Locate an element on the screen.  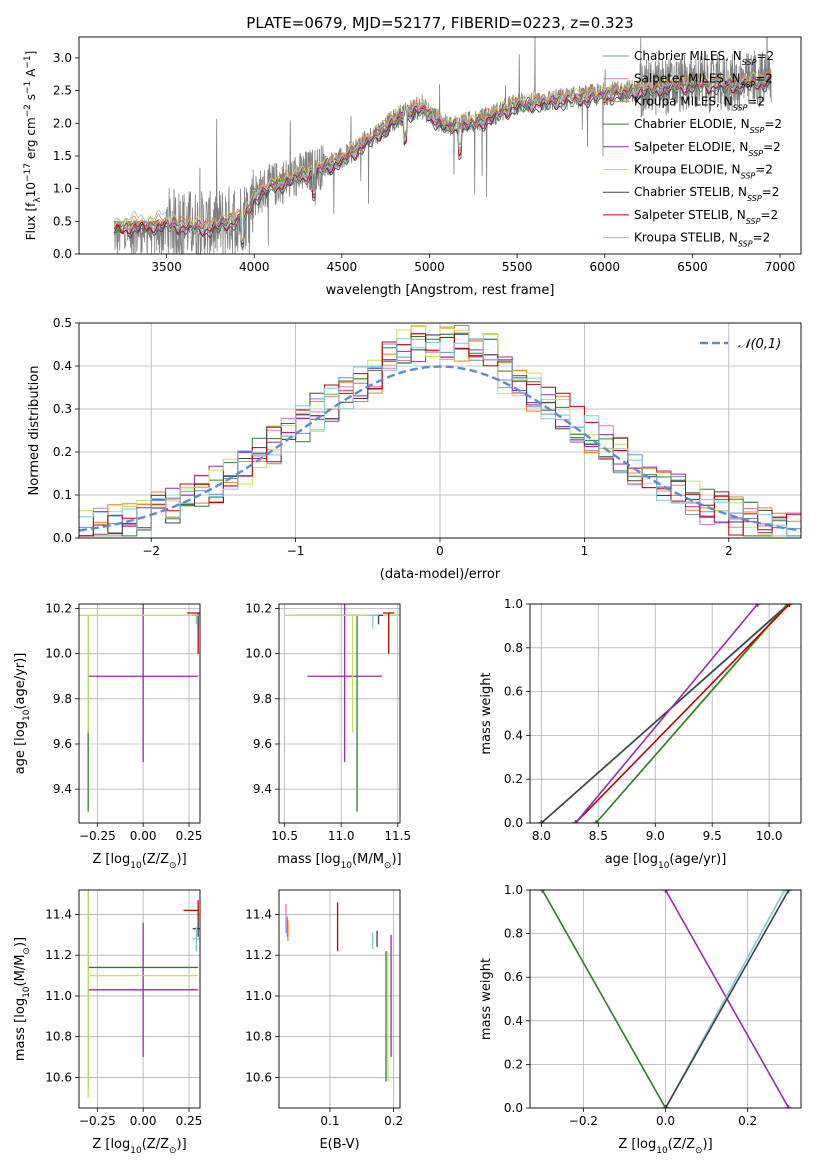
x-tick-label: 3500 is located at coordinates (166, 267).